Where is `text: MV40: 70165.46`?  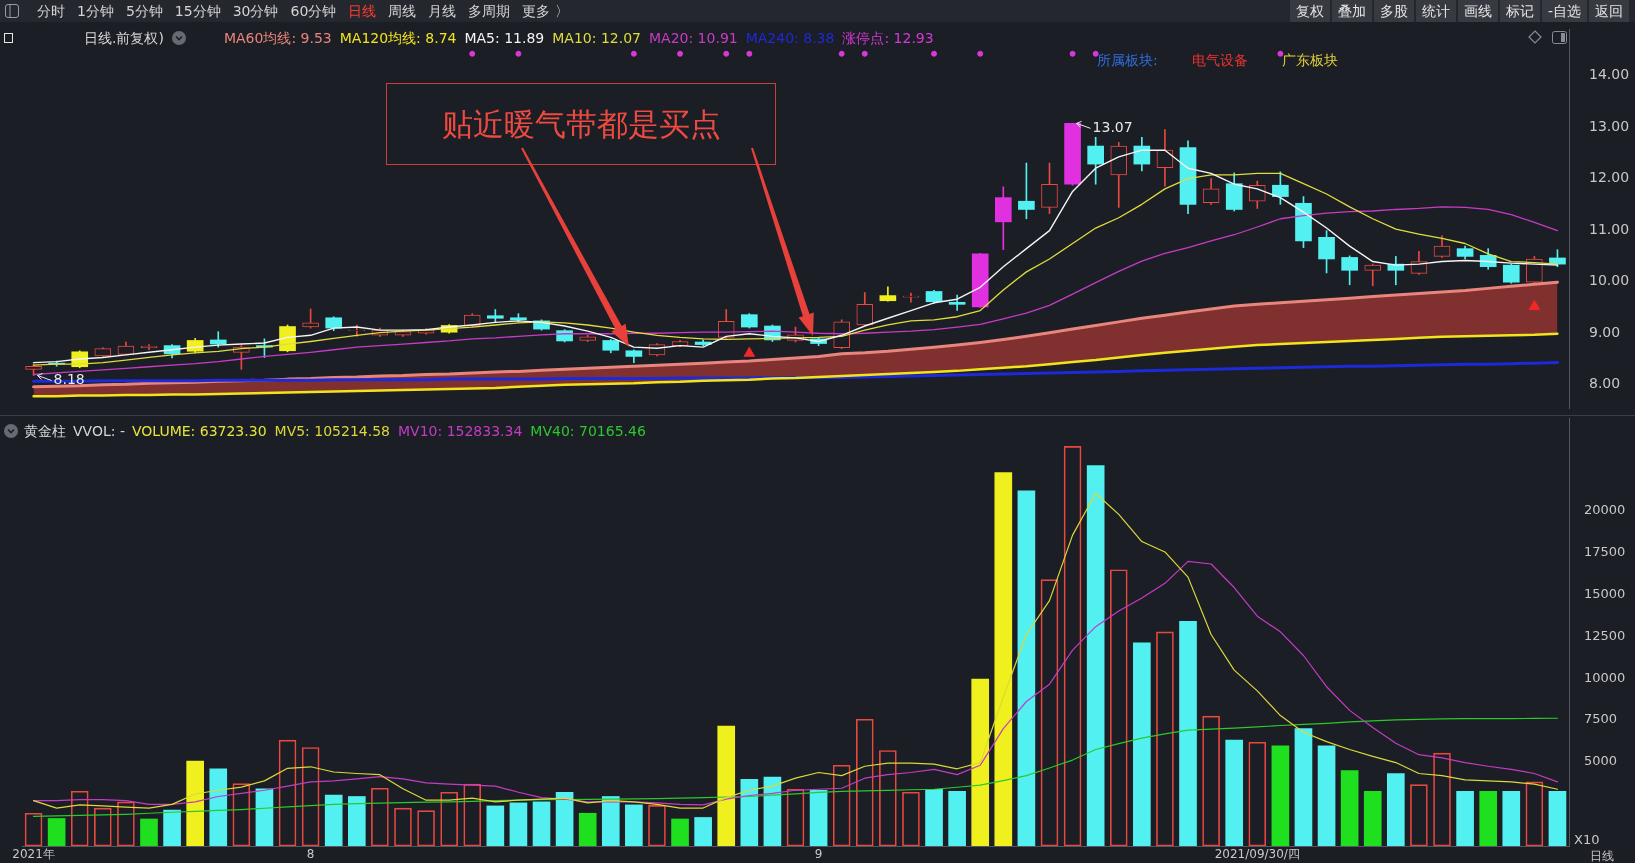
text: MV40: 70165.46 is located at coordinates (588, 431).